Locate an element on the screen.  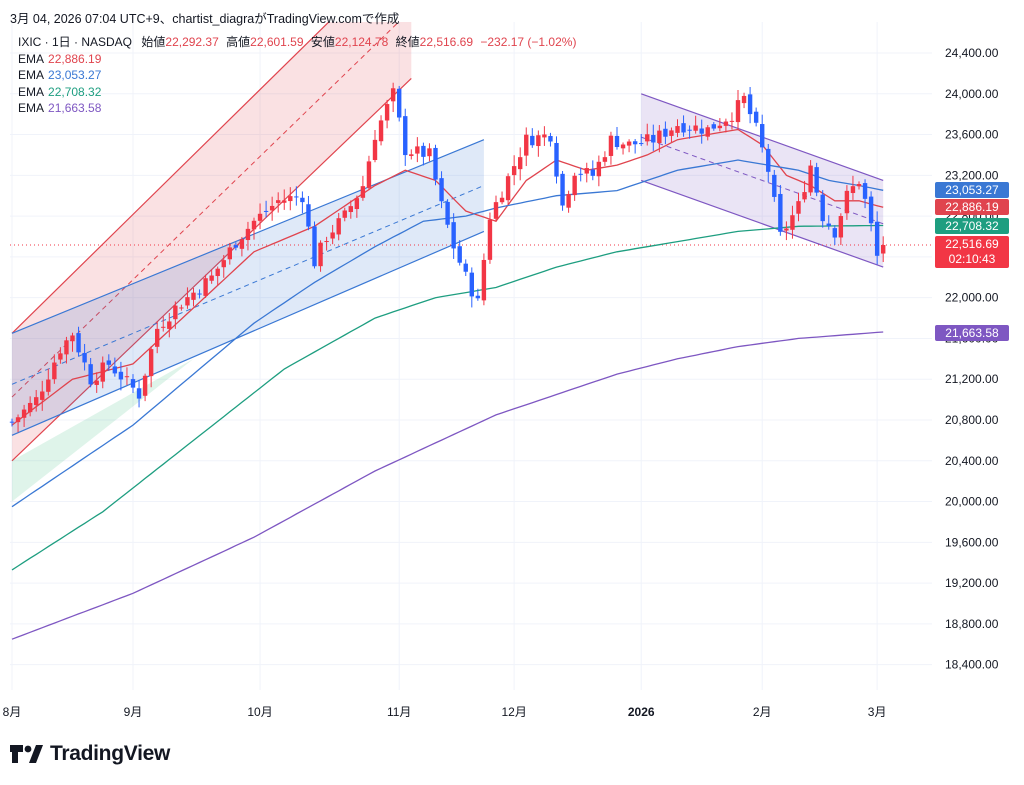
low-label: 安値 is located at coordinates (322, 42).